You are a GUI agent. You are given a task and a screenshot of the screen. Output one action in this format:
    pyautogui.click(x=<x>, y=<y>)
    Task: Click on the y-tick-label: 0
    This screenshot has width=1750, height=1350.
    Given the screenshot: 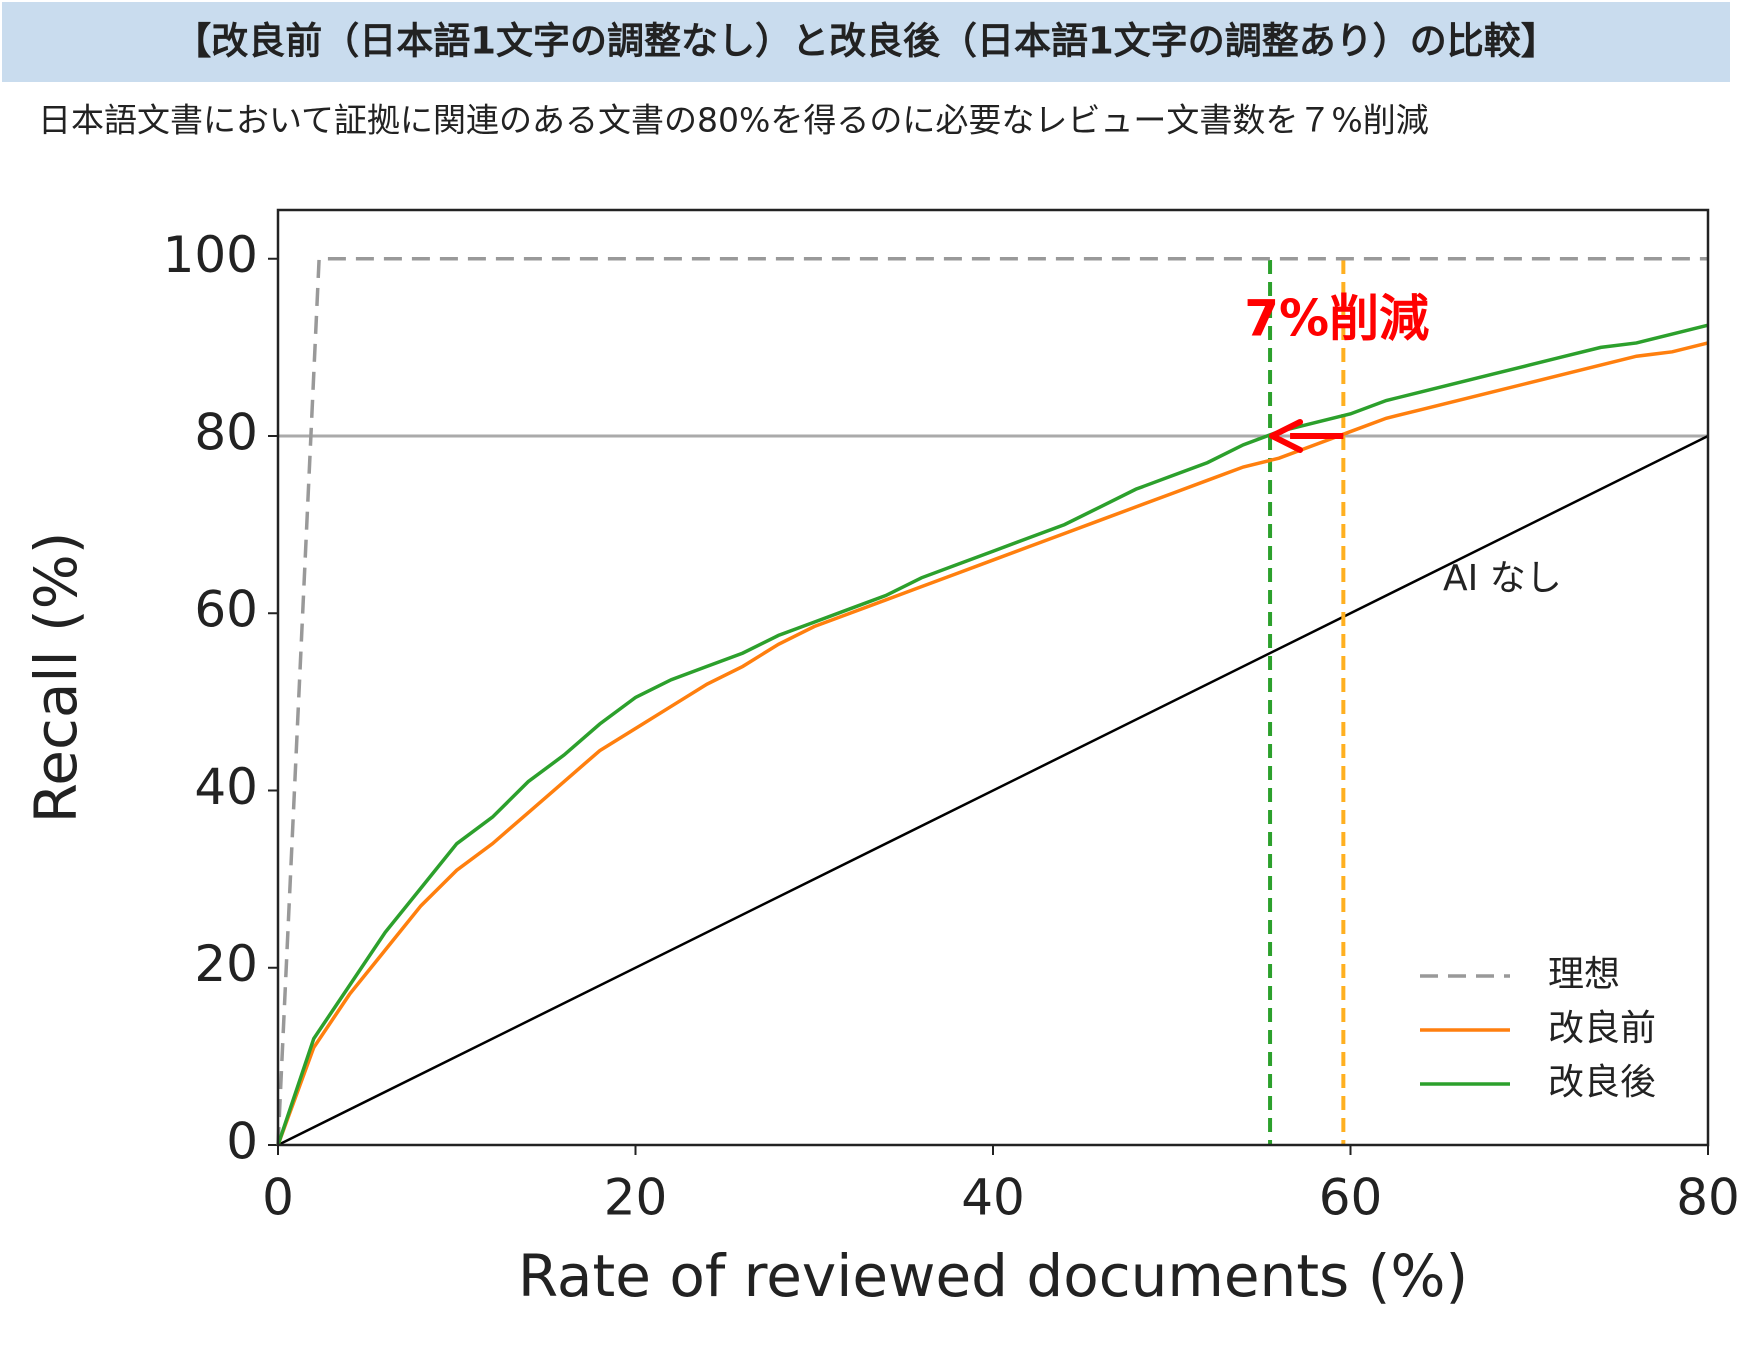 What is the action you would take?
    pyautogui.click(x=242, y=1142)
    